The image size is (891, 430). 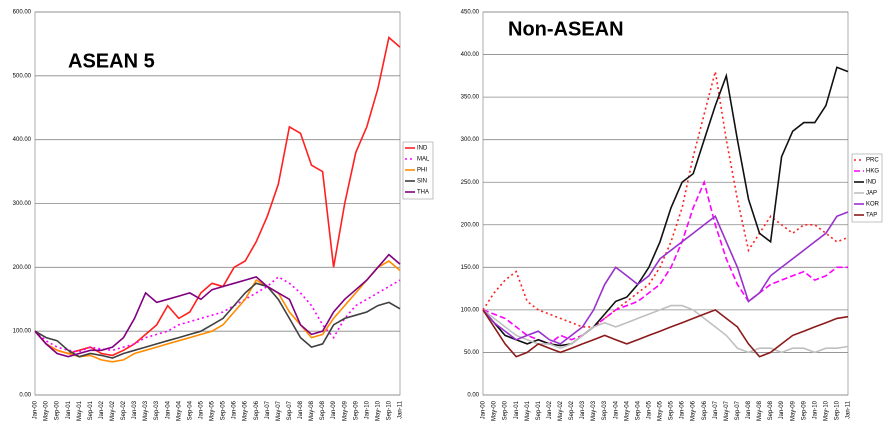 What do you see at coordinates (111, 61) in the screenshot?
I see `chart-title: ASEAN 5` at bounding box center [111, 61].